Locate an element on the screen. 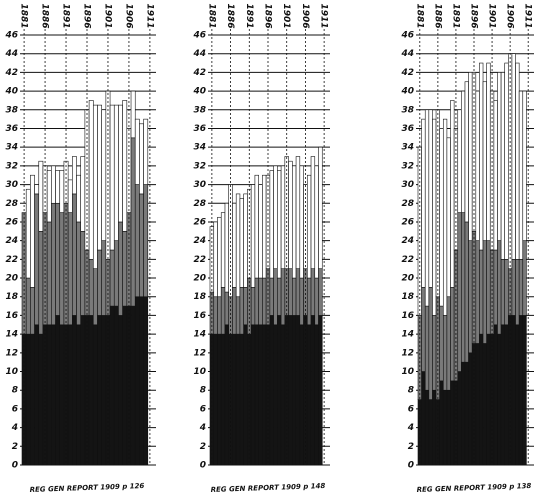  x-tick-label: 1891 is located at coordinates (66, 15).